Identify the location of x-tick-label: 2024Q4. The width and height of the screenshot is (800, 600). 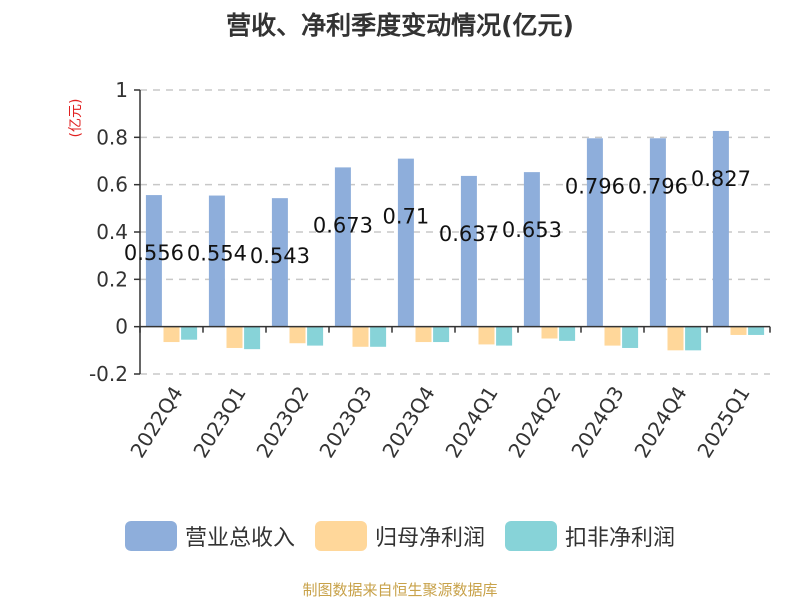
(660, 422).